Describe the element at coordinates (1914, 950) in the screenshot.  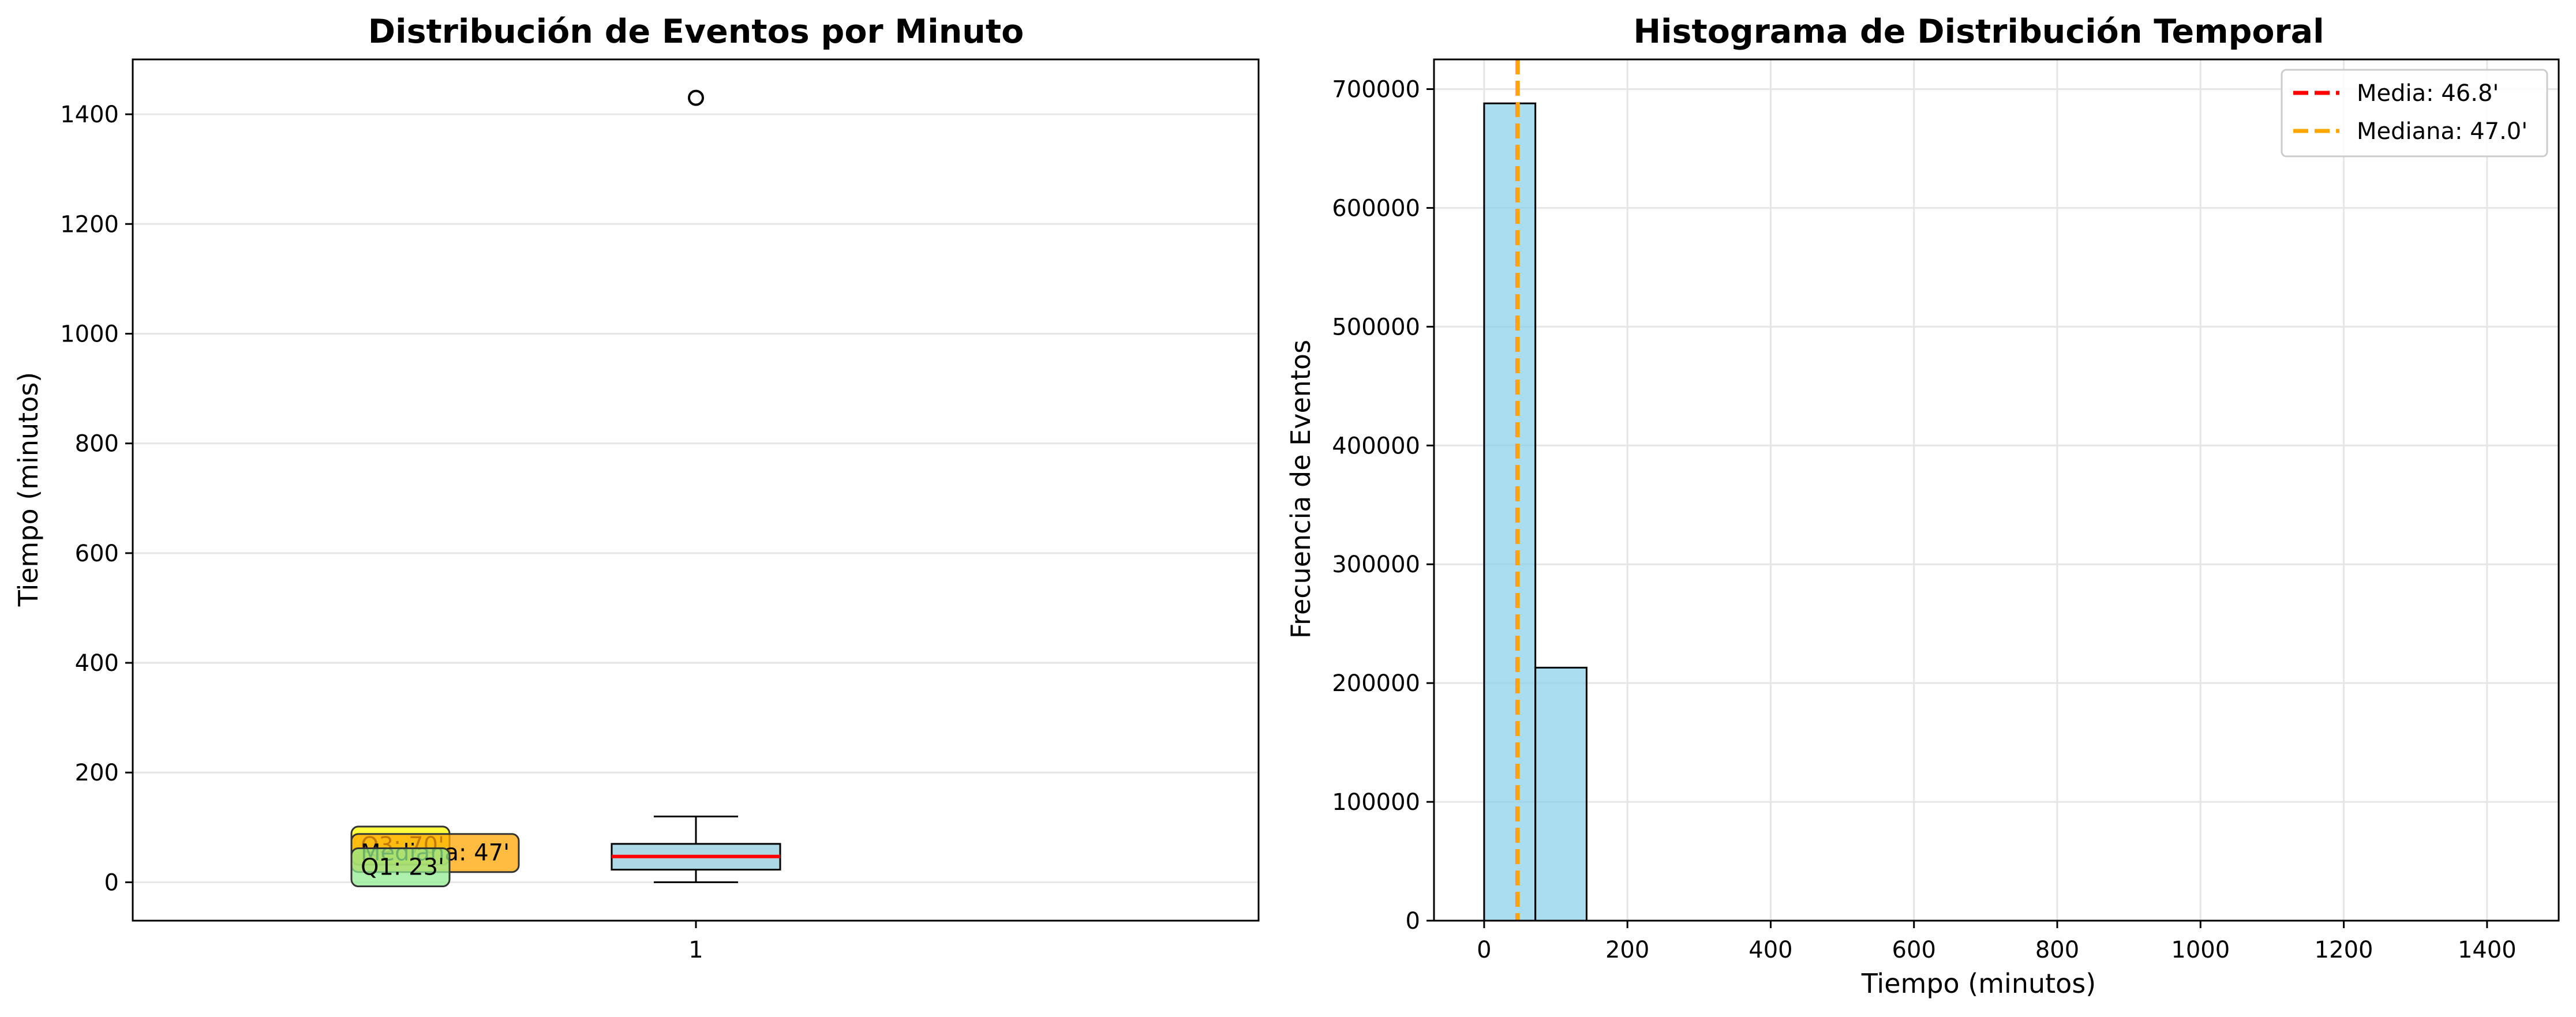
I see `x-tick-label: 600` at that location.